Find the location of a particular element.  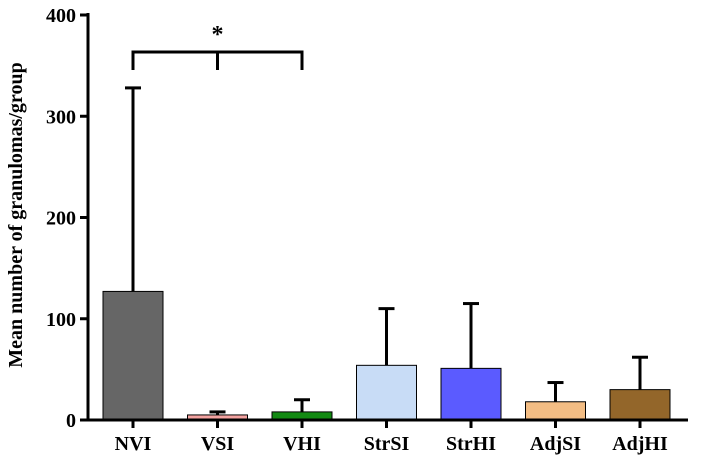

x-tick-label-adjhi: AdjHI is located at coordinates (640, 444).